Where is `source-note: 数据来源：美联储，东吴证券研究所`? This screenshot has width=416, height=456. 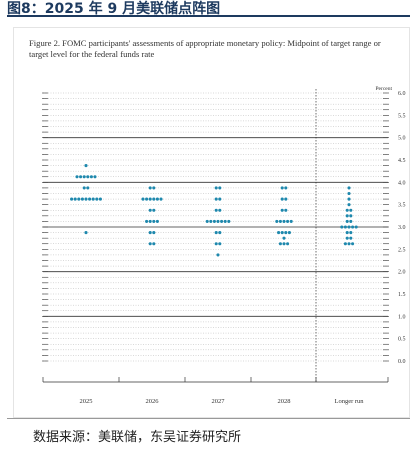 source-note: 数据来源：美联储，东吴证券研究所 is located at coordinates (137, 437).